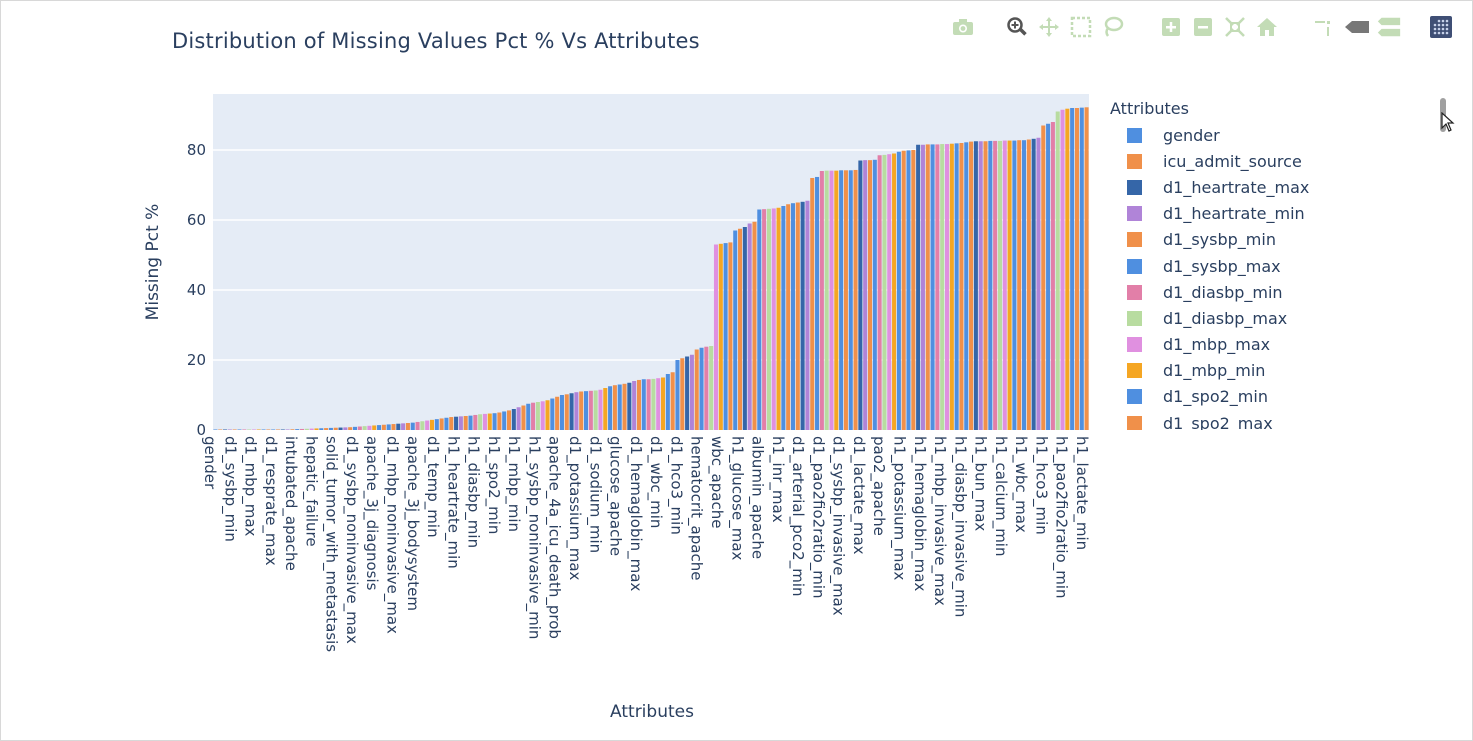 The image size is (1473, 741). Describe the element at coordinates (1235, 420) in the screenshot. I see `legend-item: d1_spo2_max` at that location.